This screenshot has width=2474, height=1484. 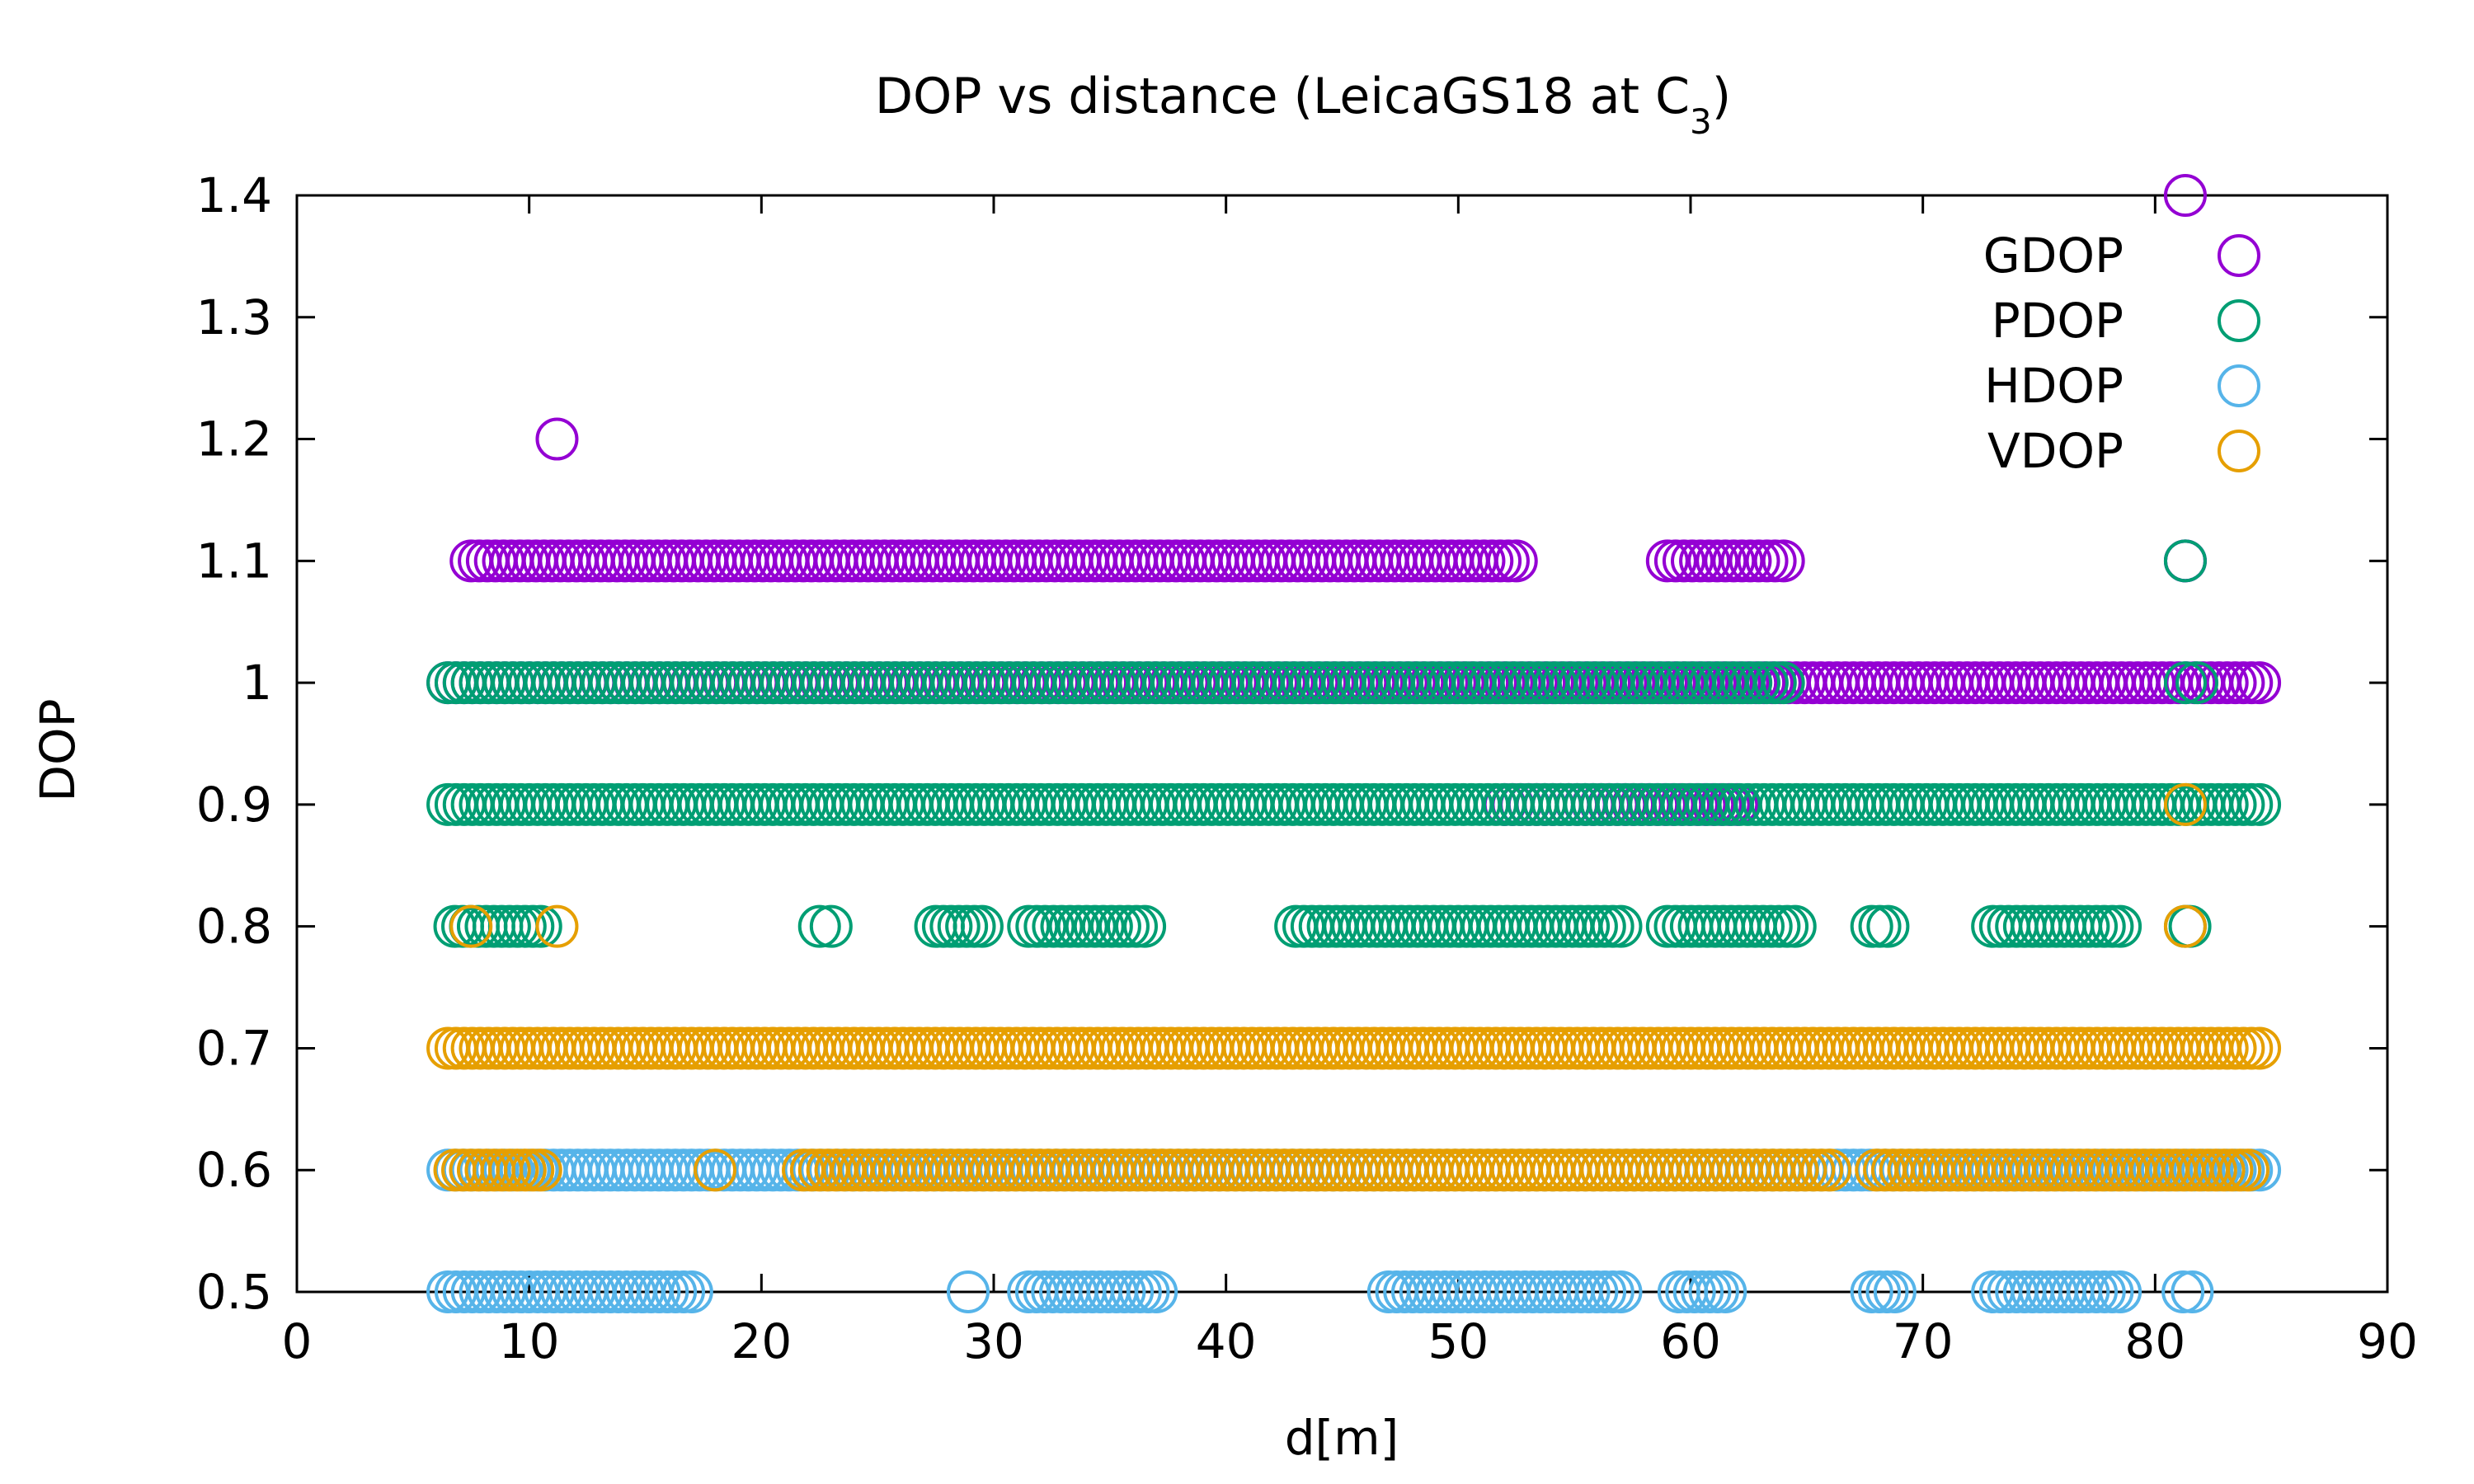 I want to click on legend-label-pdop: PDOP, so click(x=2058, y=321).